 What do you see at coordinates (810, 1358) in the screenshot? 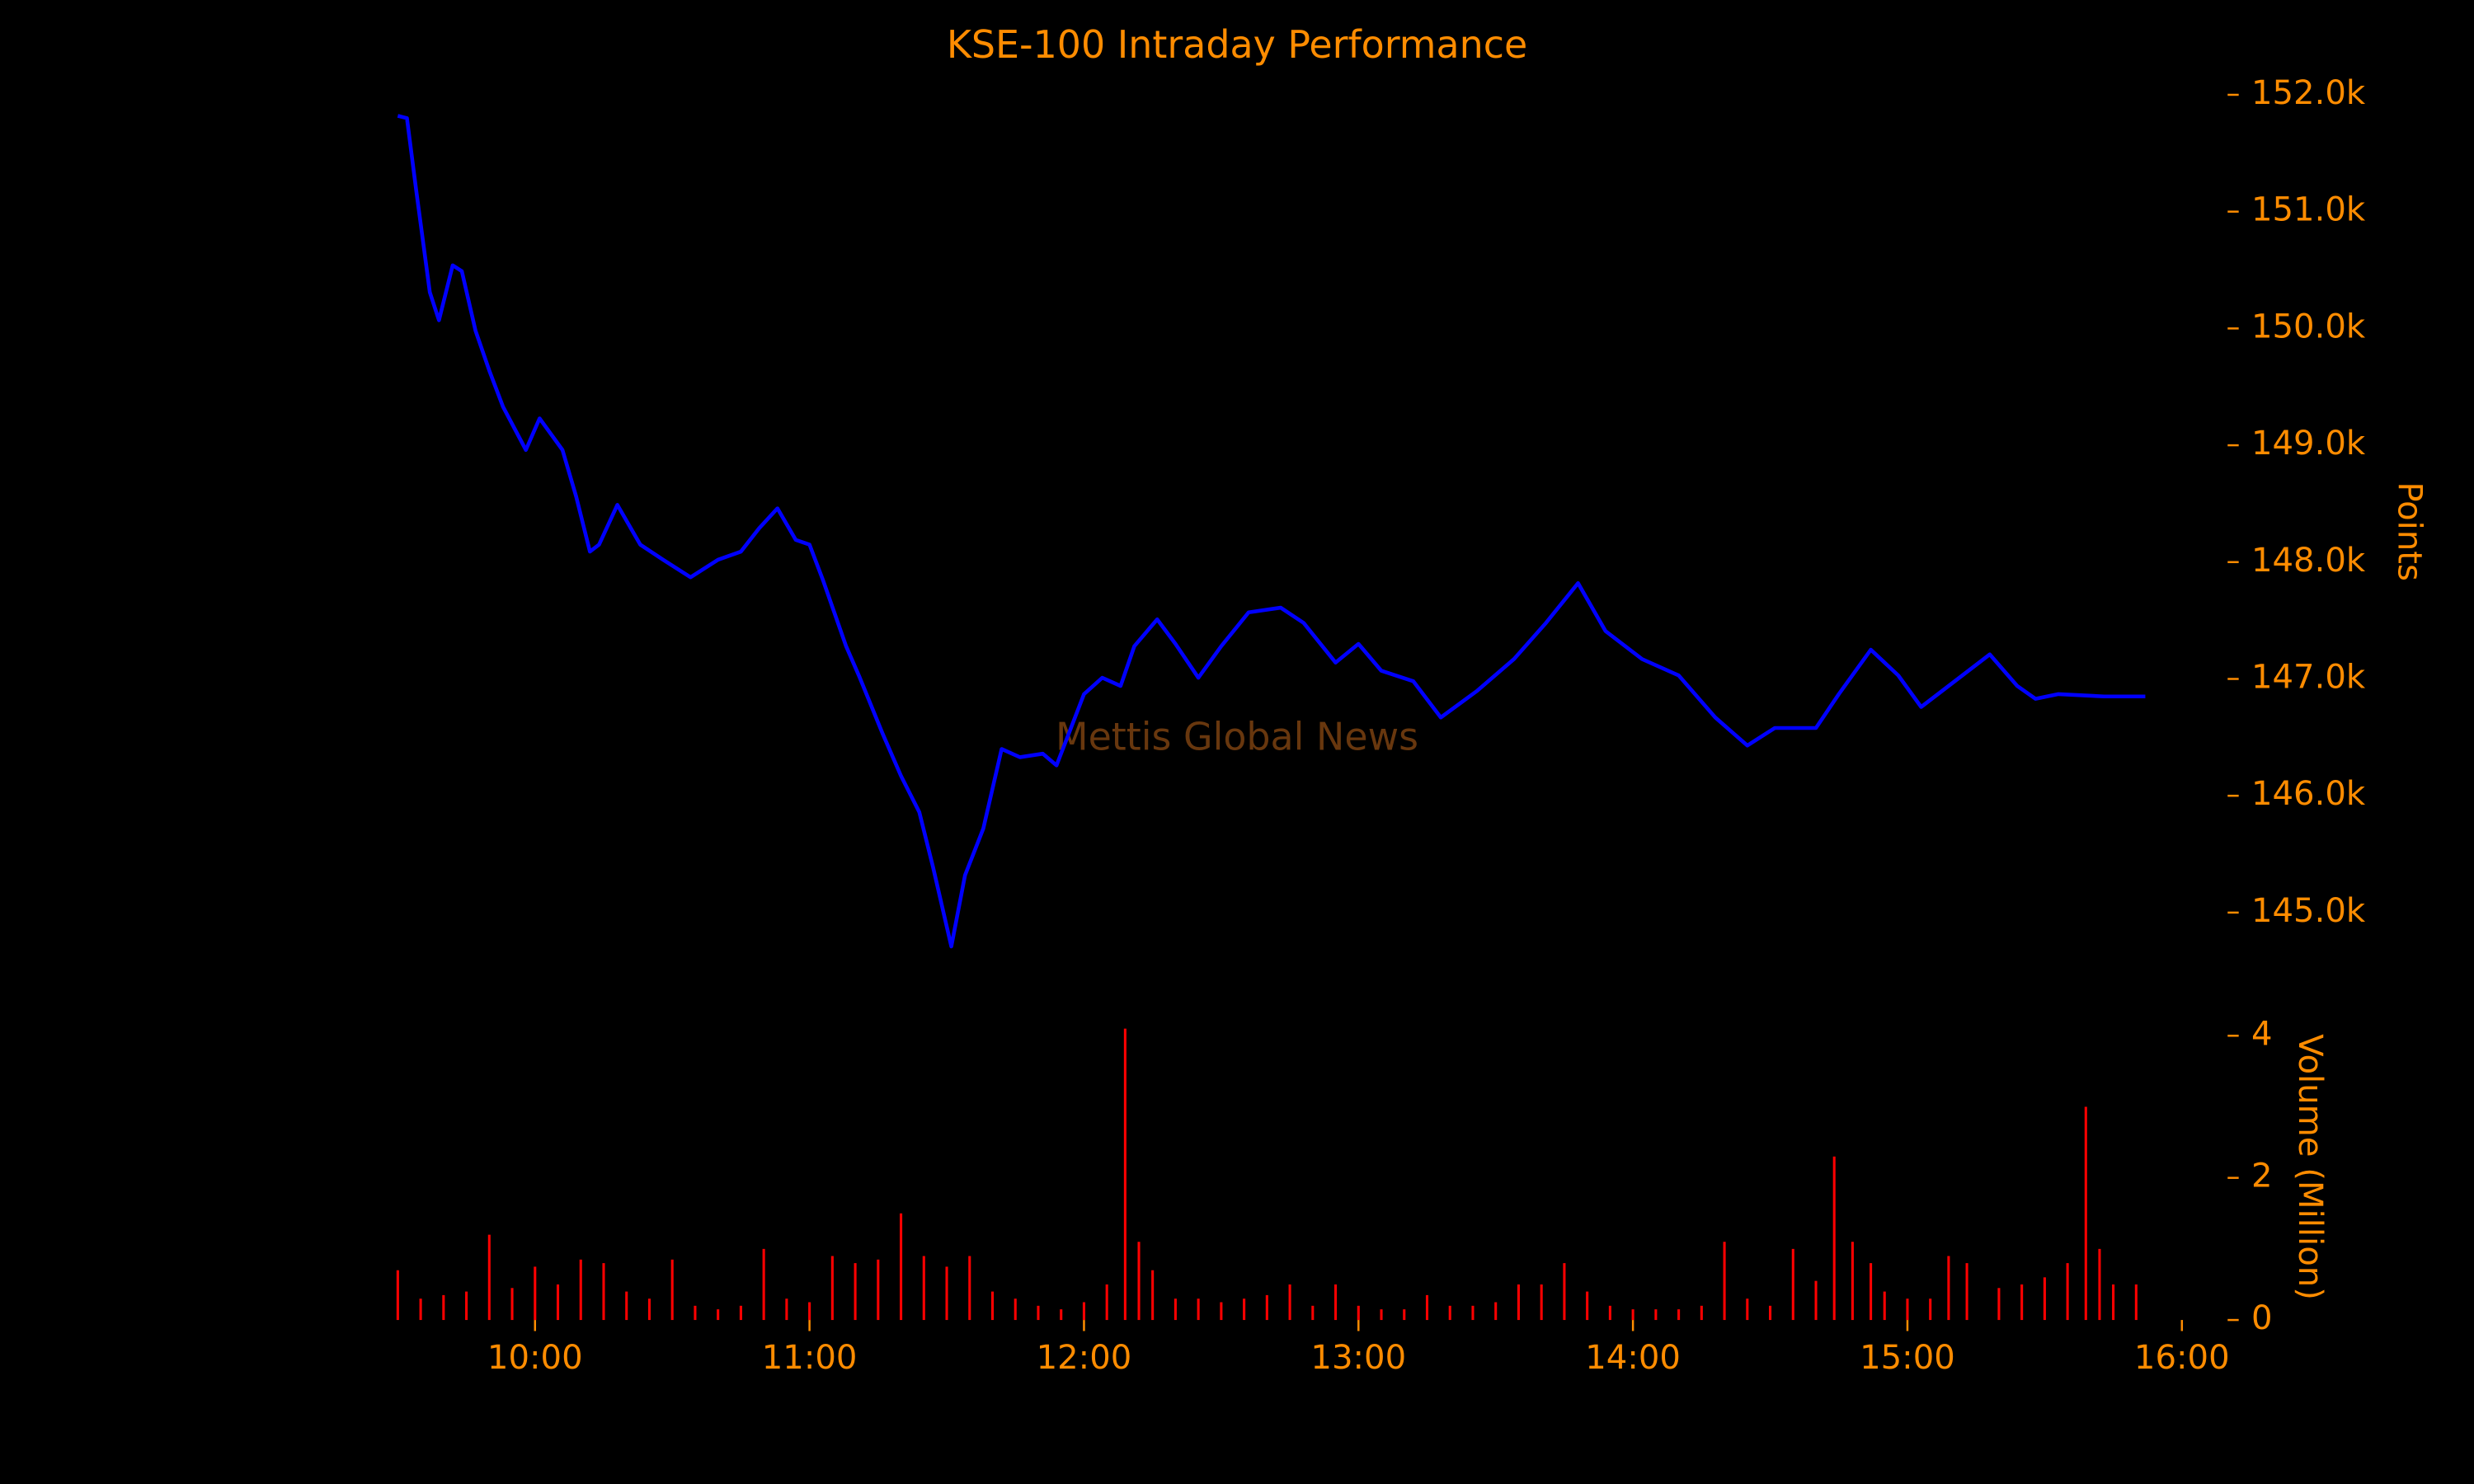
I see `x-tick-label: 11:00` at bounding box center [810, 1358].